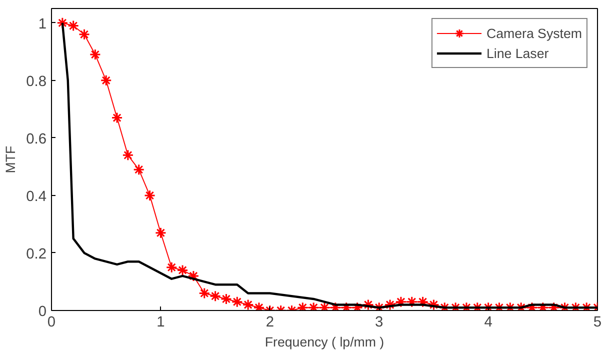  I want to click on x-tick-label: 1, so click(160, 322).